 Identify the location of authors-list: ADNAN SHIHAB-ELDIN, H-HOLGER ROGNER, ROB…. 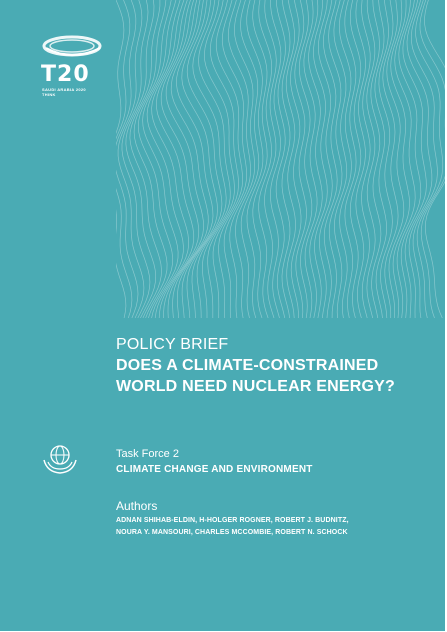
(266, 527).